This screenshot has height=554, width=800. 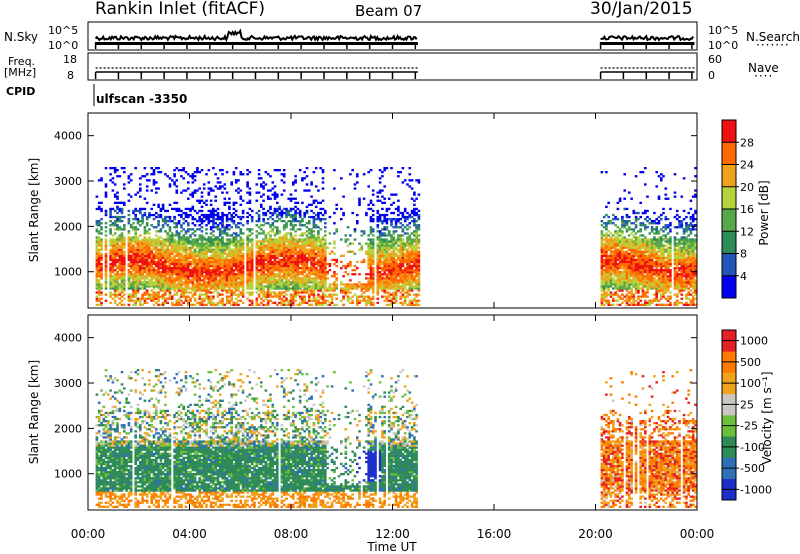 I want to click on freq-panel-frame, so click(x=392, y=66).